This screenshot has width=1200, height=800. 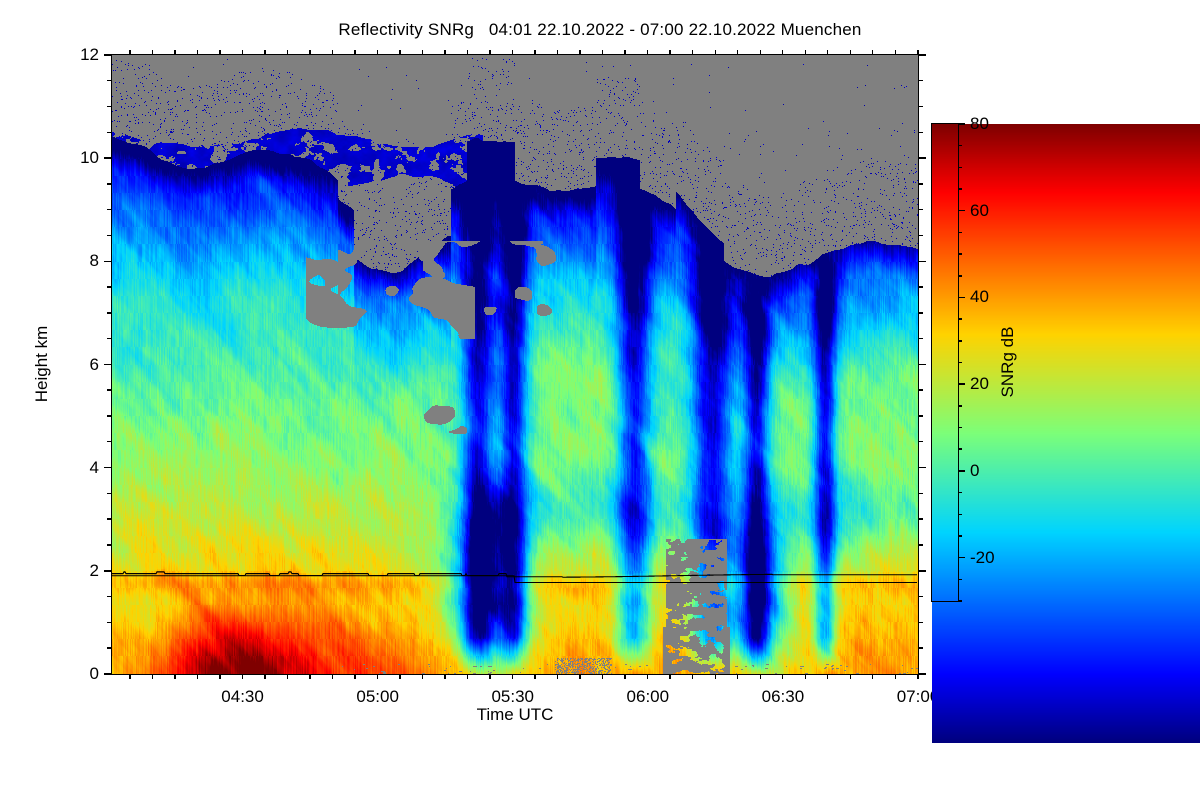 What do you see at coordinates (377, 696) in the screenshot?
I see `x-axis-label: 05:00` at bounding box center [377, 696].